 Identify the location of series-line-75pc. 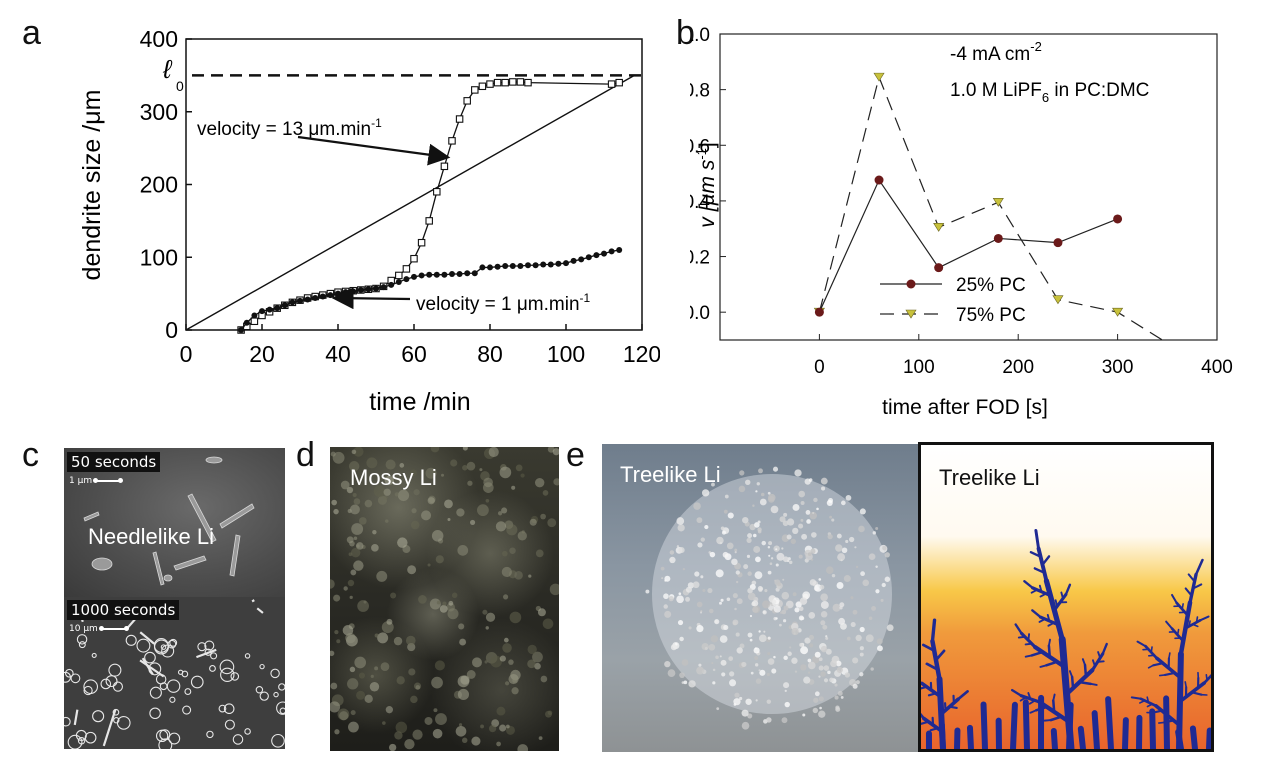
(990, 207).